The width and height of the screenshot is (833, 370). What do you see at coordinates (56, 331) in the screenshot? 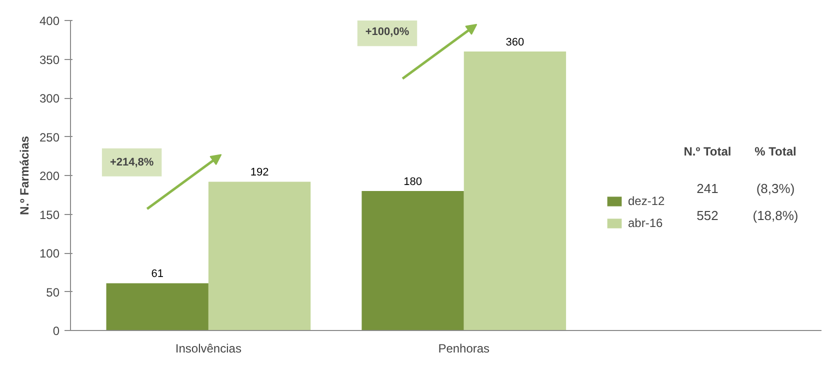
I see `y-tick-label: 0` at bounding box center [56, 331].